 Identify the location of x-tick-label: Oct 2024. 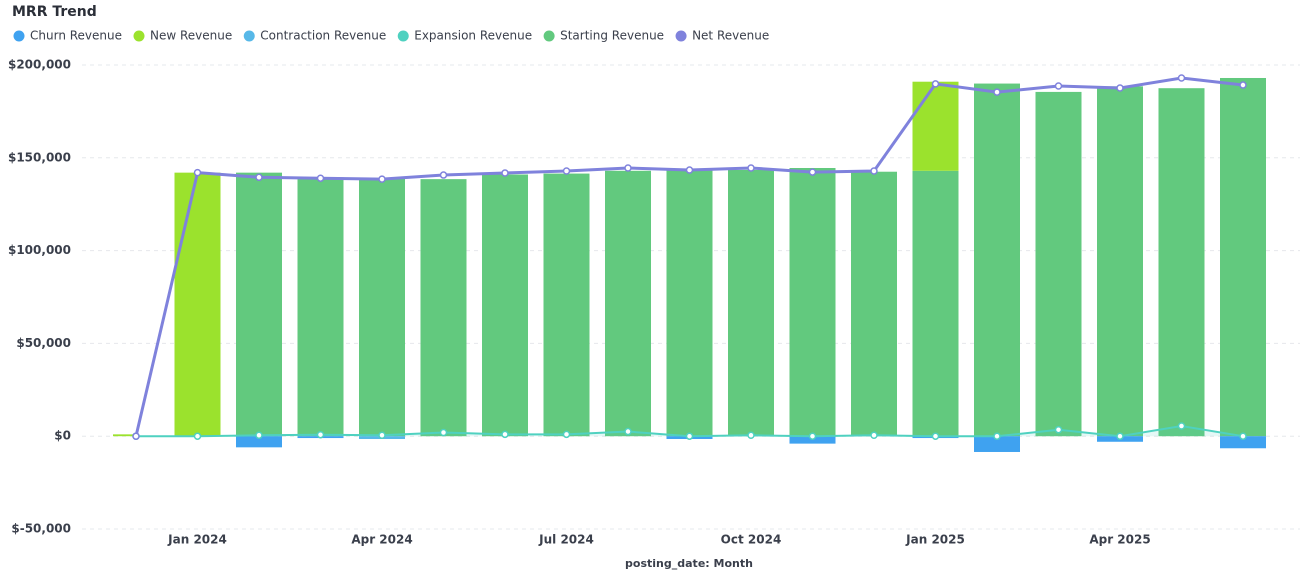
(751, 540).